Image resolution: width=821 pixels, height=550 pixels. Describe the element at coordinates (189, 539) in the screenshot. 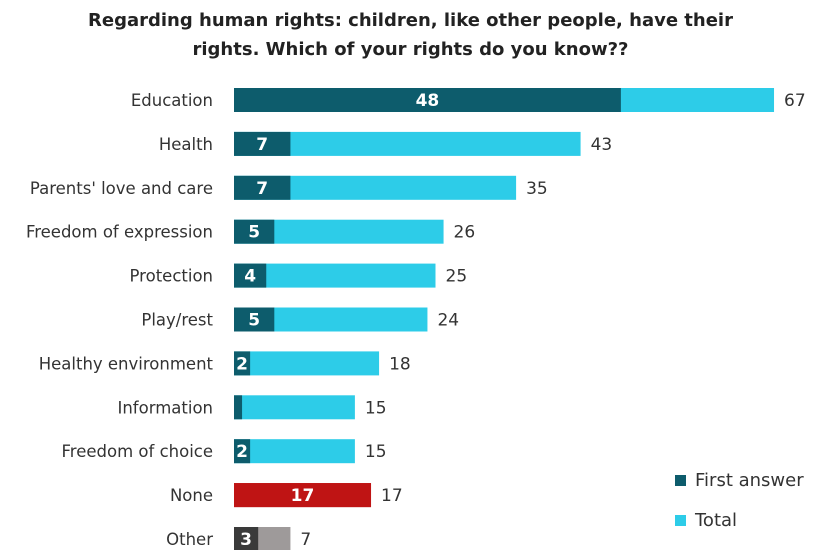

I see `category-label-other: Other` at that location.